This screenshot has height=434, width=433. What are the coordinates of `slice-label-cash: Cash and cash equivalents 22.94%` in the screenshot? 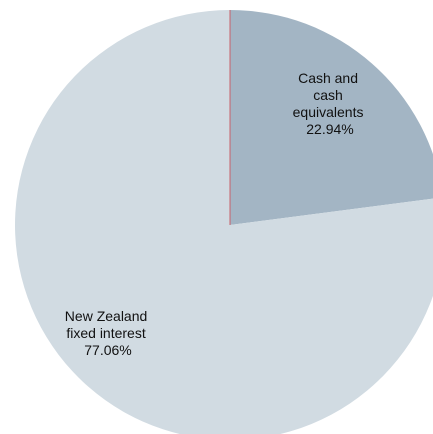 It's located at (330, 103).